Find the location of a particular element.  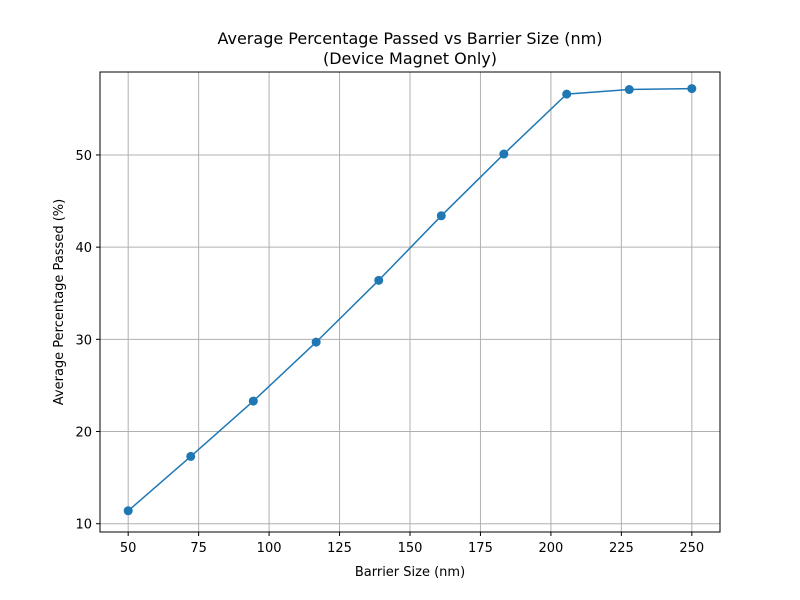

x-tick-label: 200 is located at coordinates (550, 548).